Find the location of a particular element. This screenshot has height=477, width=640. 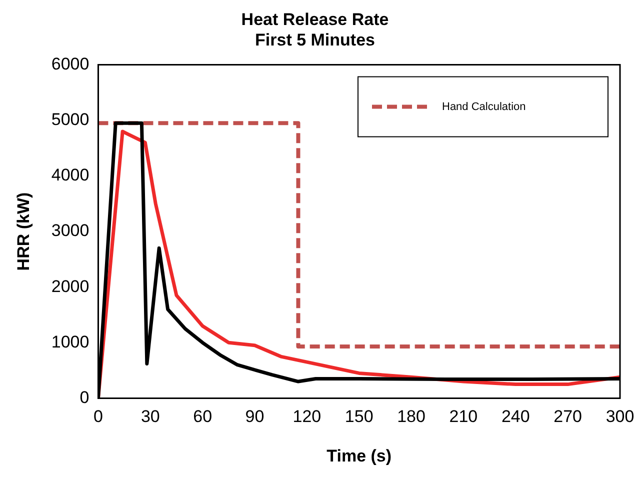

x-tick-label: 60 is located at coordinates (202, 416).